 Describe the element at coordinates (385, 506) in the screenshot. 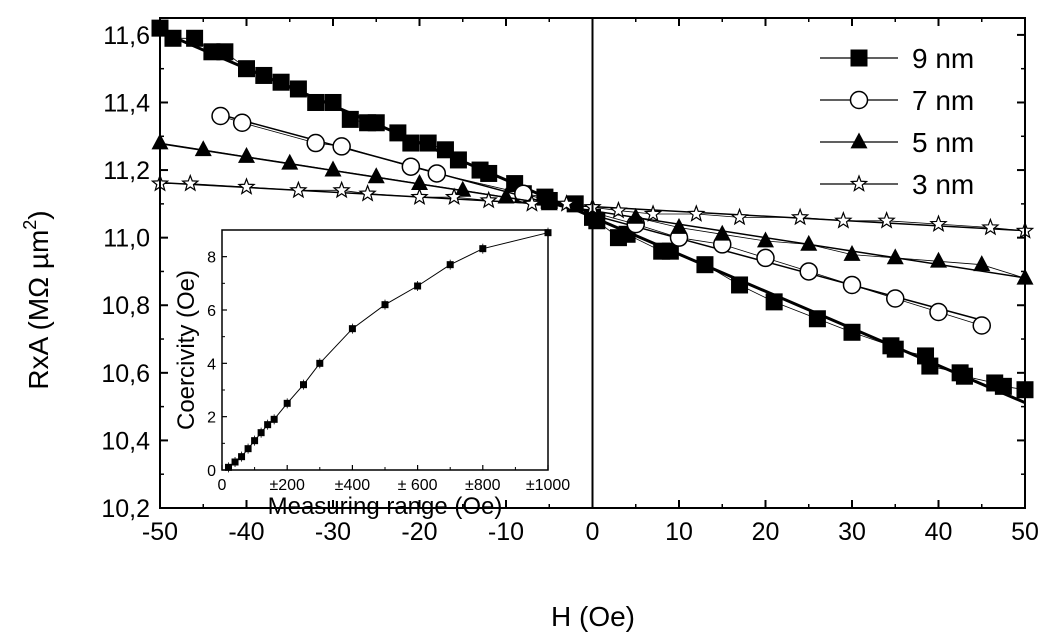

I see `inset-x-axis-title: Measuring range (Oe)` at that location.